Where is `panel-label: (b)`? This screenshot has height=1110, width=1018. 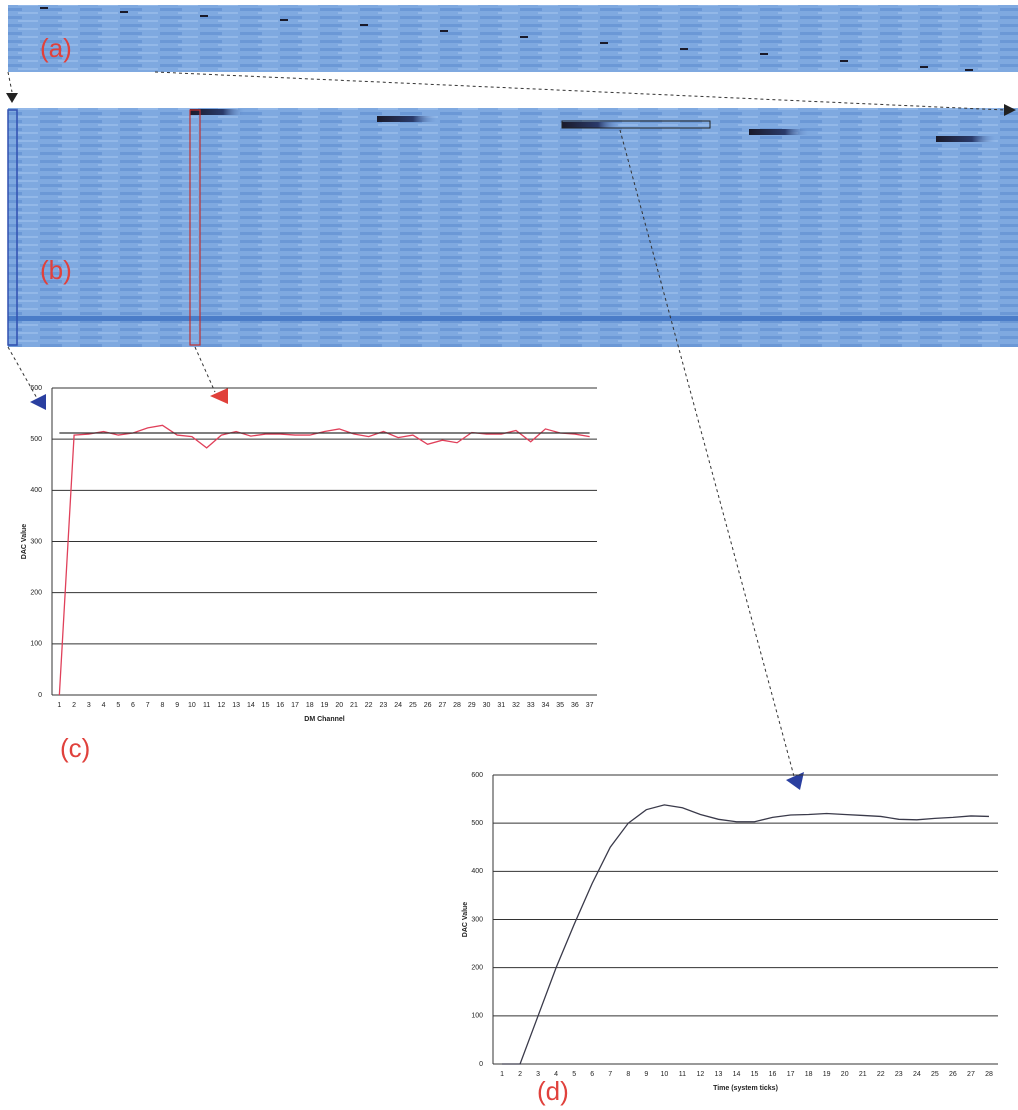
panel-label: (b) is located at coordinates (56, 270).